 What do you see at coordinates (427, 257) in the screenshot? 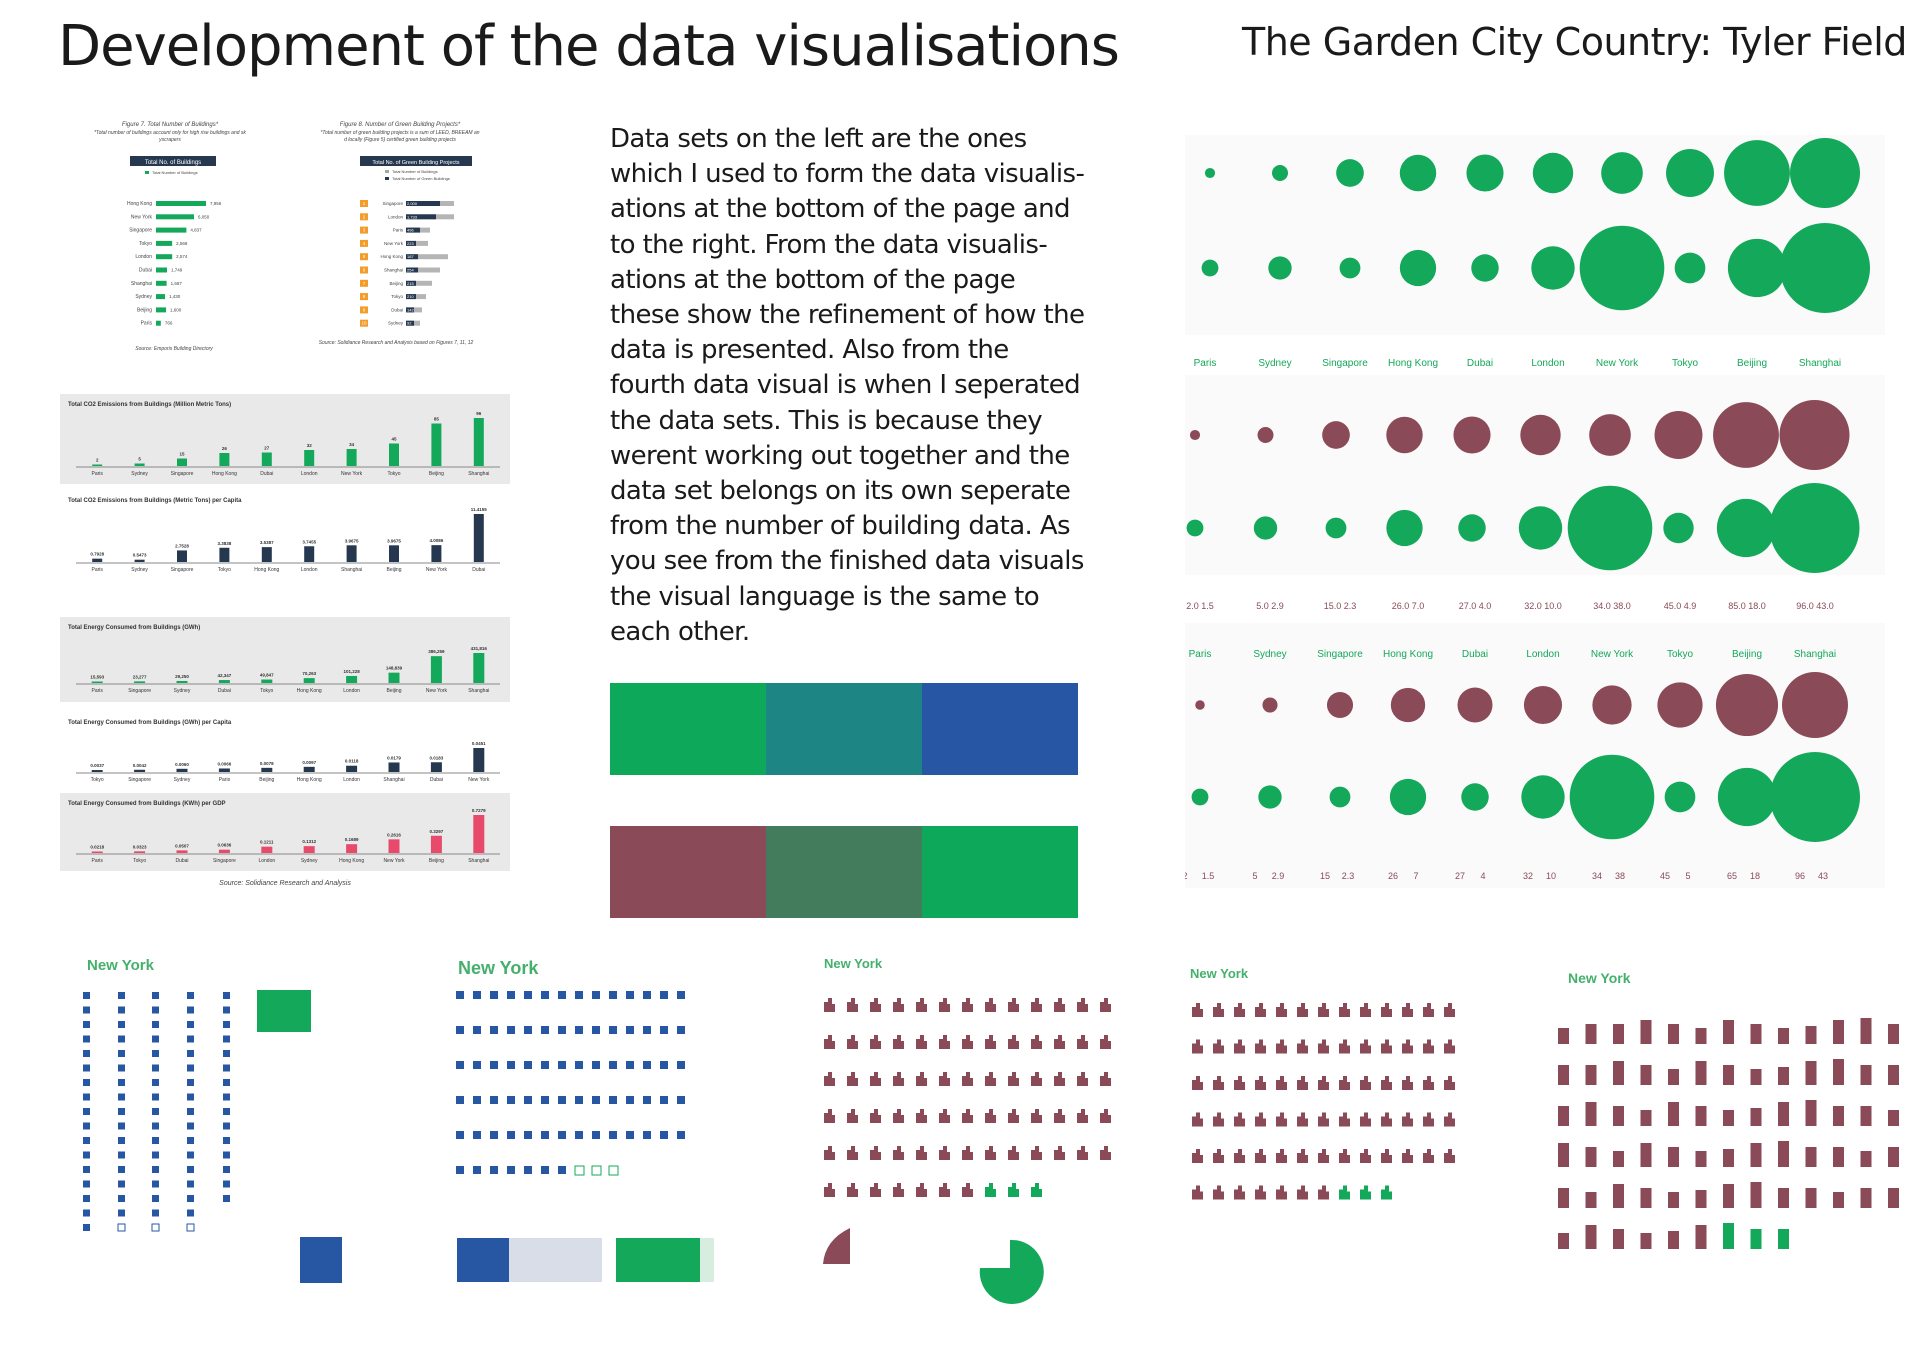
I see `fig8-grey-bar` at bounding box center [427, 257].